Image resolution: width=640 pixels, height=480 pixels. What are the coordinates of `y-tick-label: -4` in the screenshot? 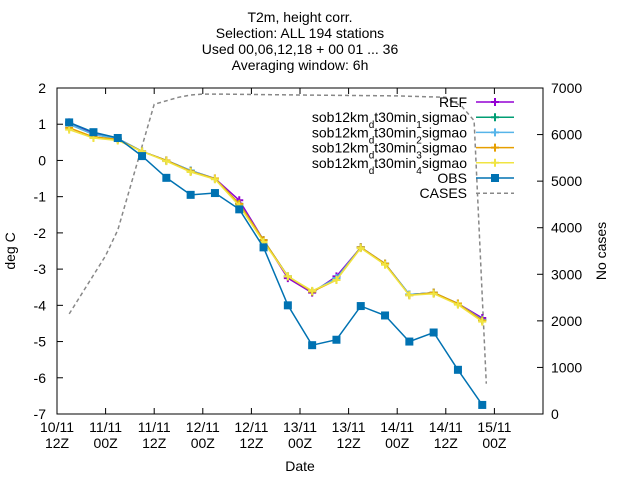 It's located at (40, 305).